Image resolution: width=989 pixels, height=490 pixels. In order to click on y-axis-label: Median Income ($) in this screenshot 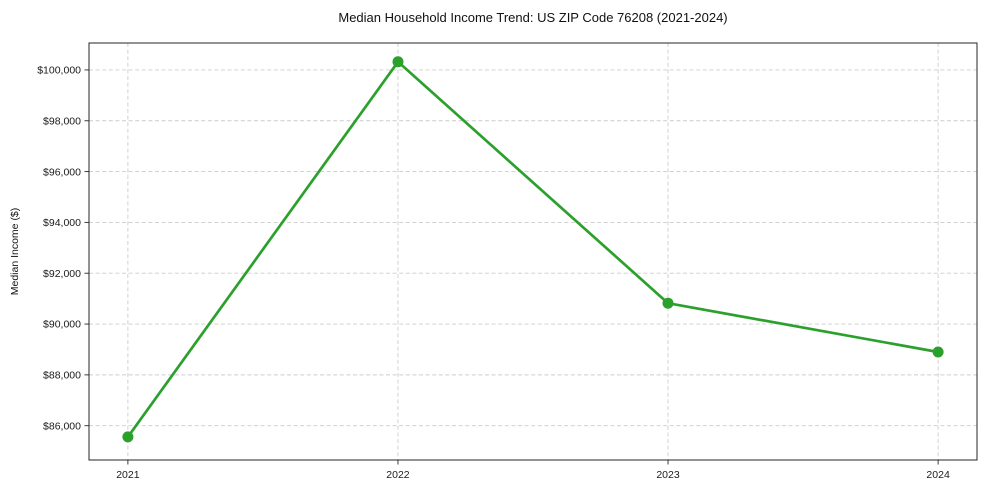, I will do `click(15, 252)`.